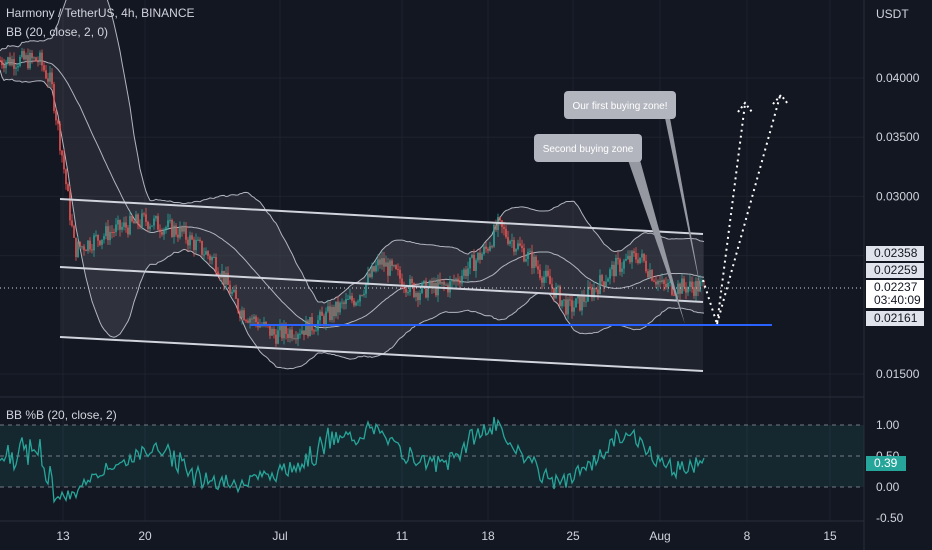  Describe the element at coordinates (890, 518) in the screenshot. I see `oscillator-tick-label: -0.50` at that location.